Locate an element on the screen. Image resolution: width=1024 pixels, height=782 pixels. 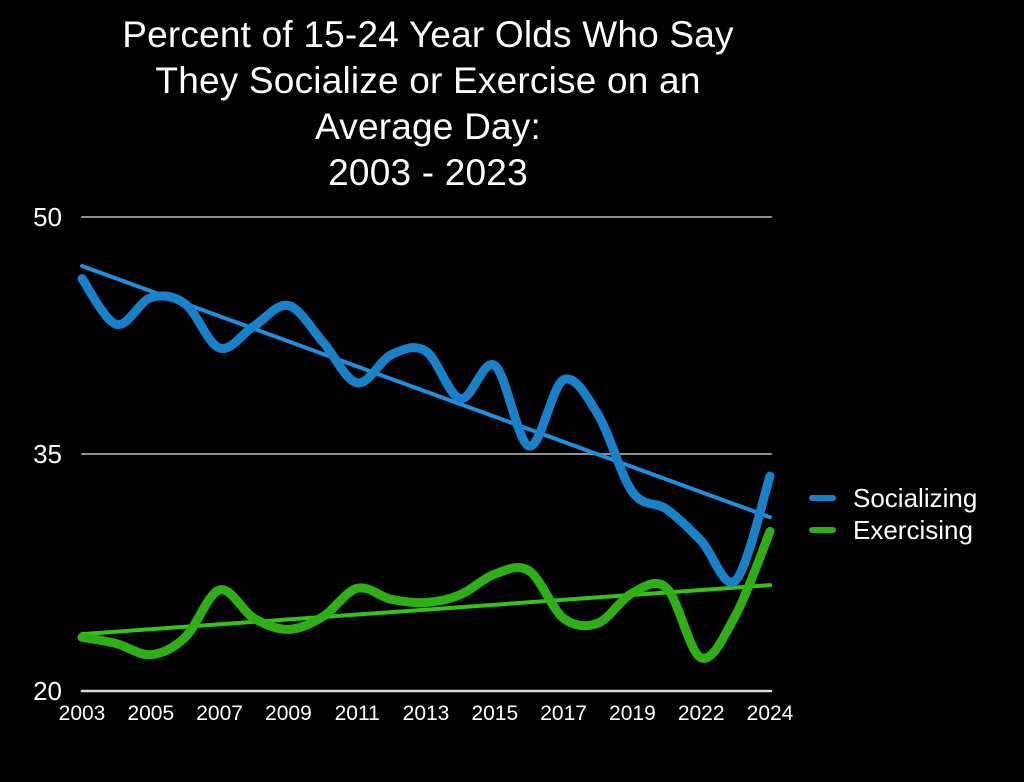
x-tick-label-2022: 2022 is located at coordinates (701, 713).